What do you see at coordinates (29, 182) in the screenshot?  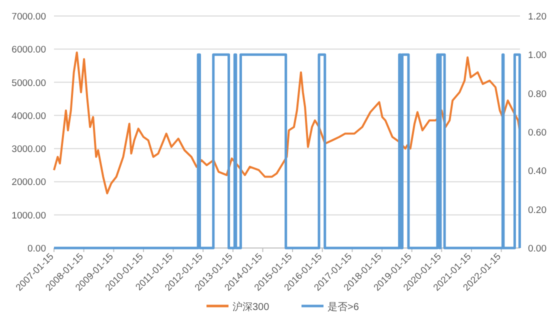 I see `y-tick-label: 2000.00` at bounding box center [29, 182].